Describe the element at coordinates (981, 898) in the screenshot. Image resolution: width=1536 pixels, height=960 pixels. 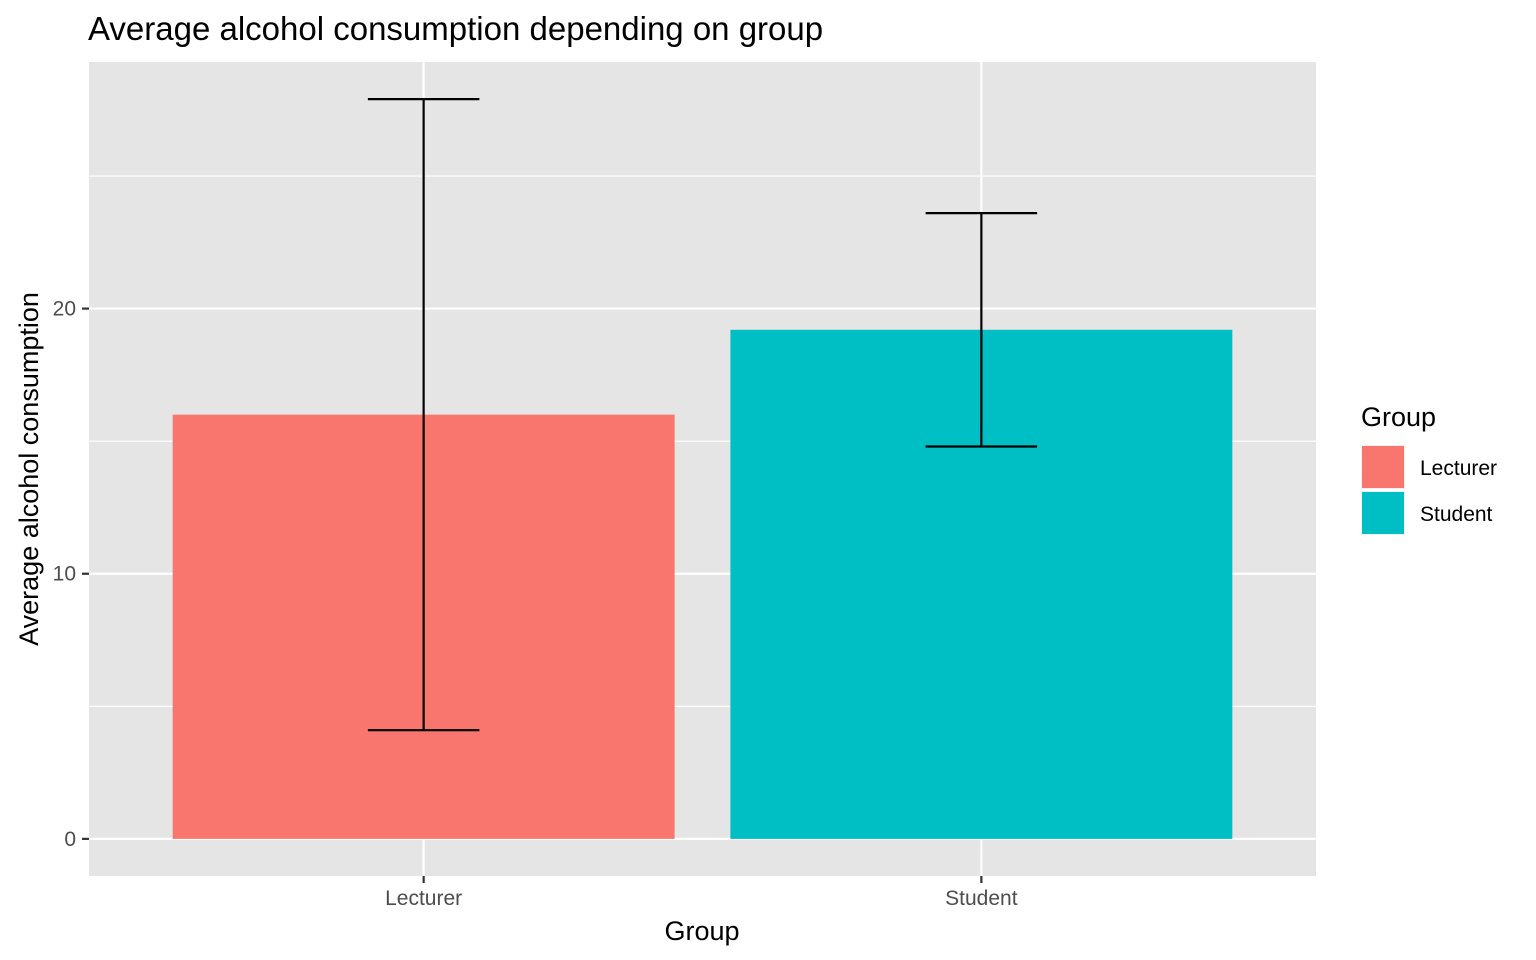
I see `x-tick-label: Student` at that location.